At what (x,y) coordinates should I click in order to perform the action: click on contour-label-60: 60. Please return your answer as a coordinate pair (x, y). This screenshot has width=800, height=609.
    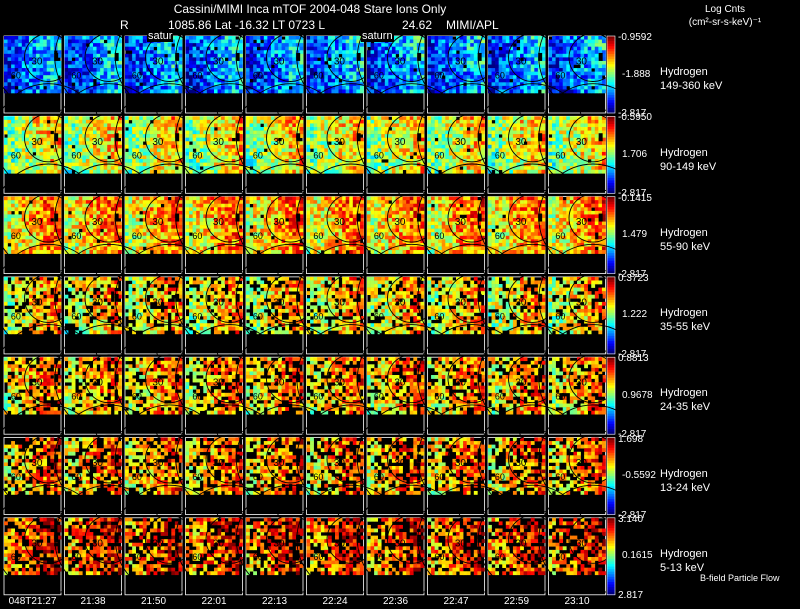
    Looking at the image, I should click on (500, 156).